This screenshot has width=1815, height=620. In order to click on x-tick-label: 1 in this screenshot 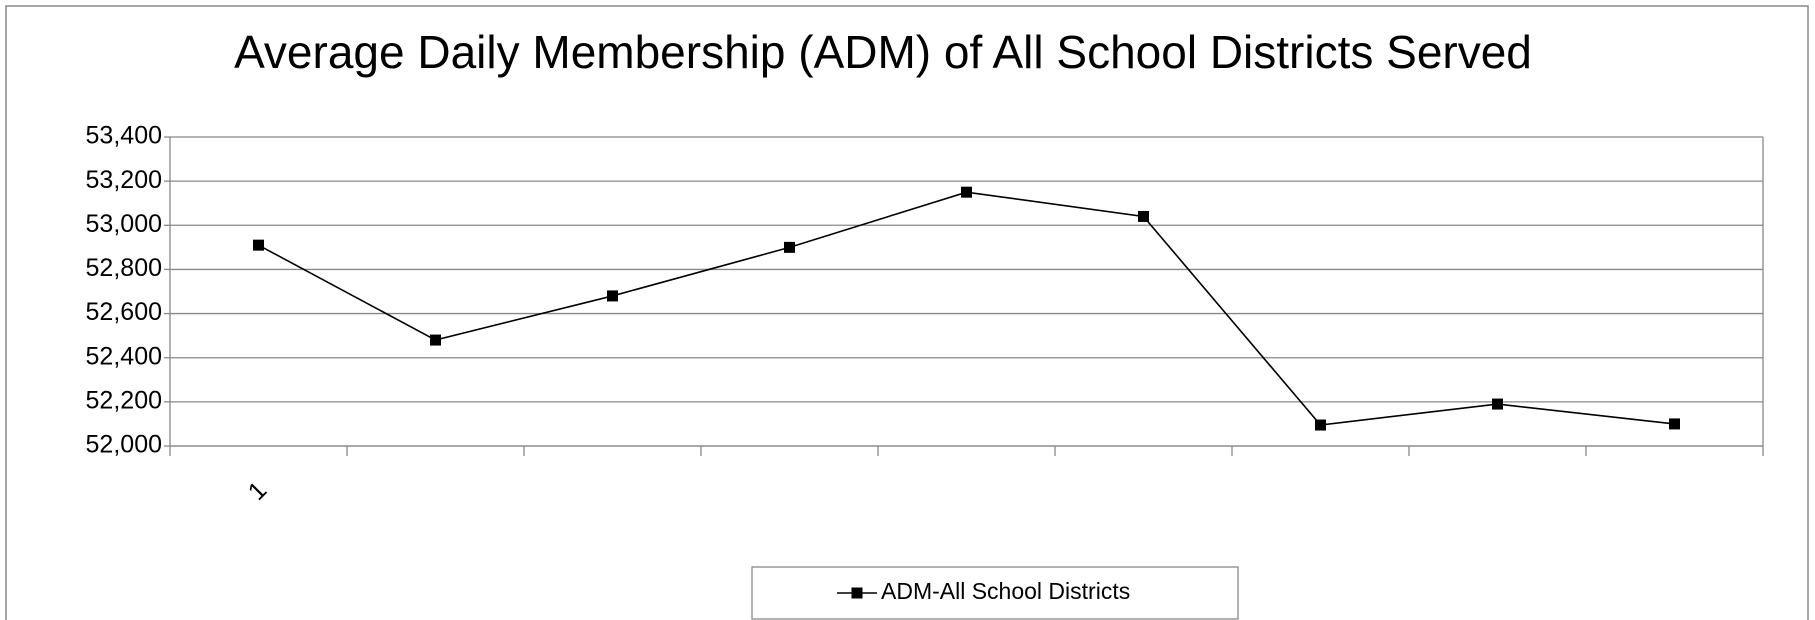, I will do `click(258, 491)`.